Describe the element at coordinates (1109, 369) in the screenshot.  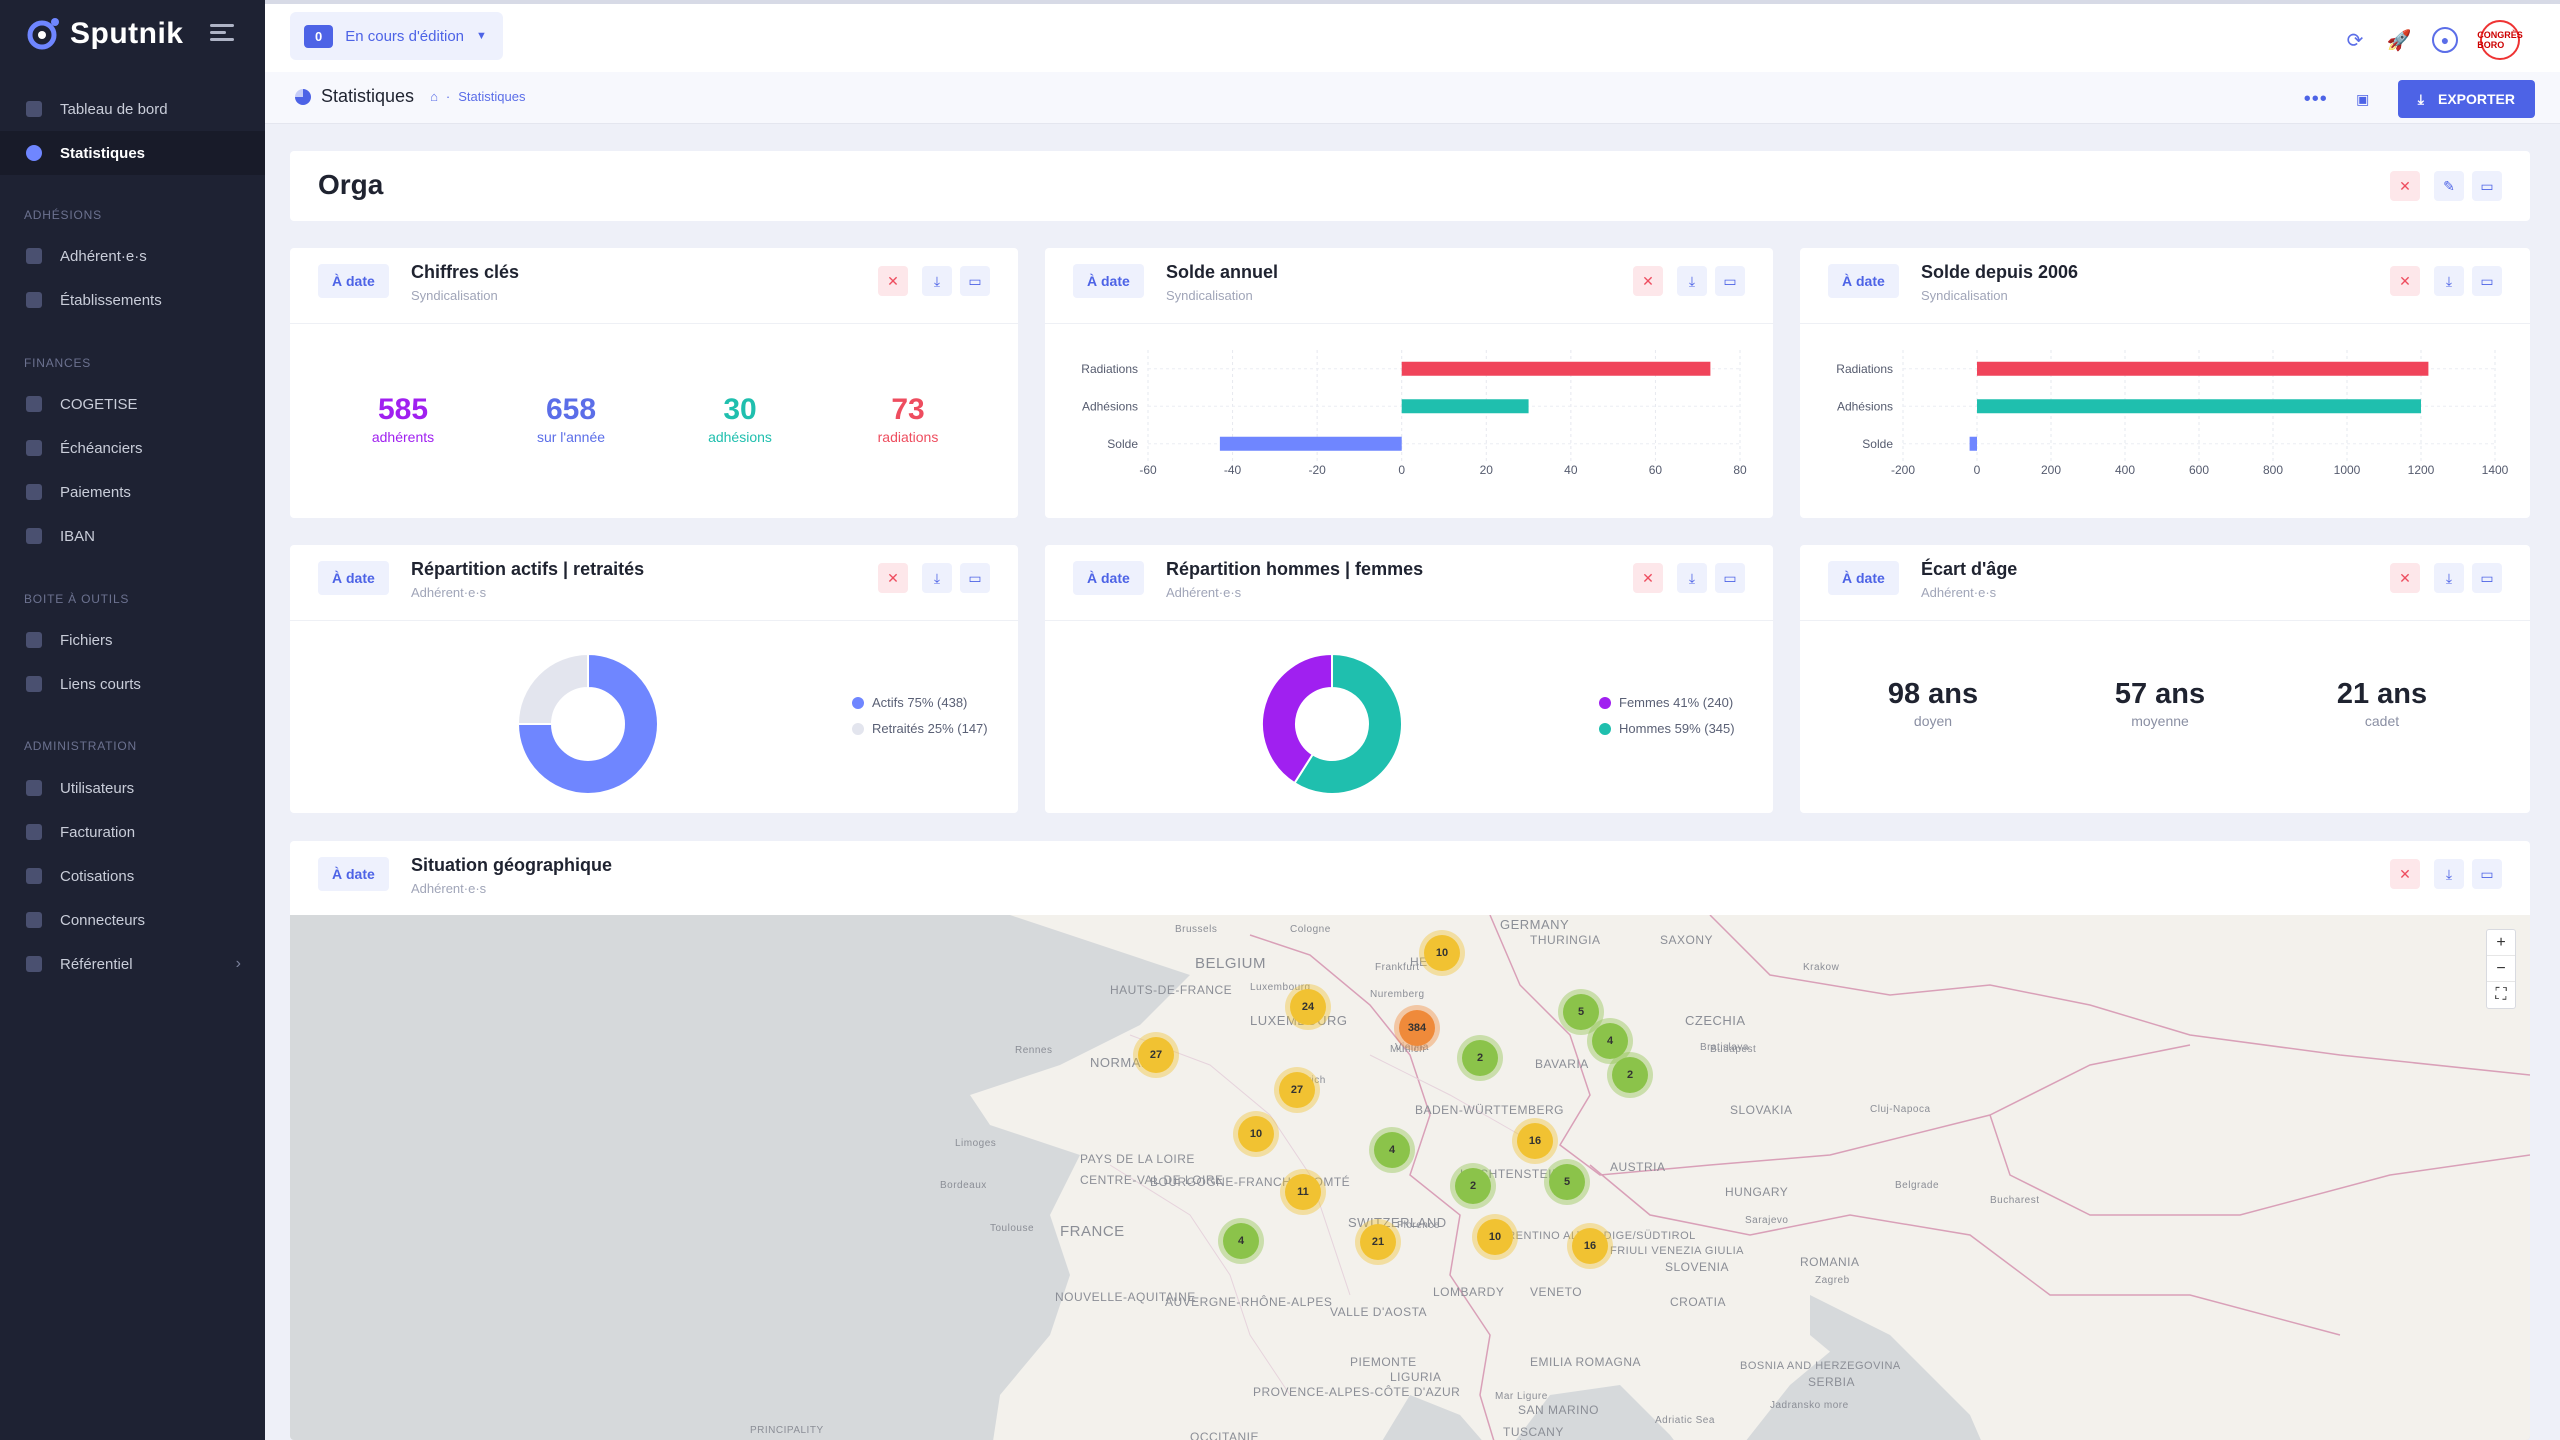
I see `y-tick-label: Radiations` at that location.